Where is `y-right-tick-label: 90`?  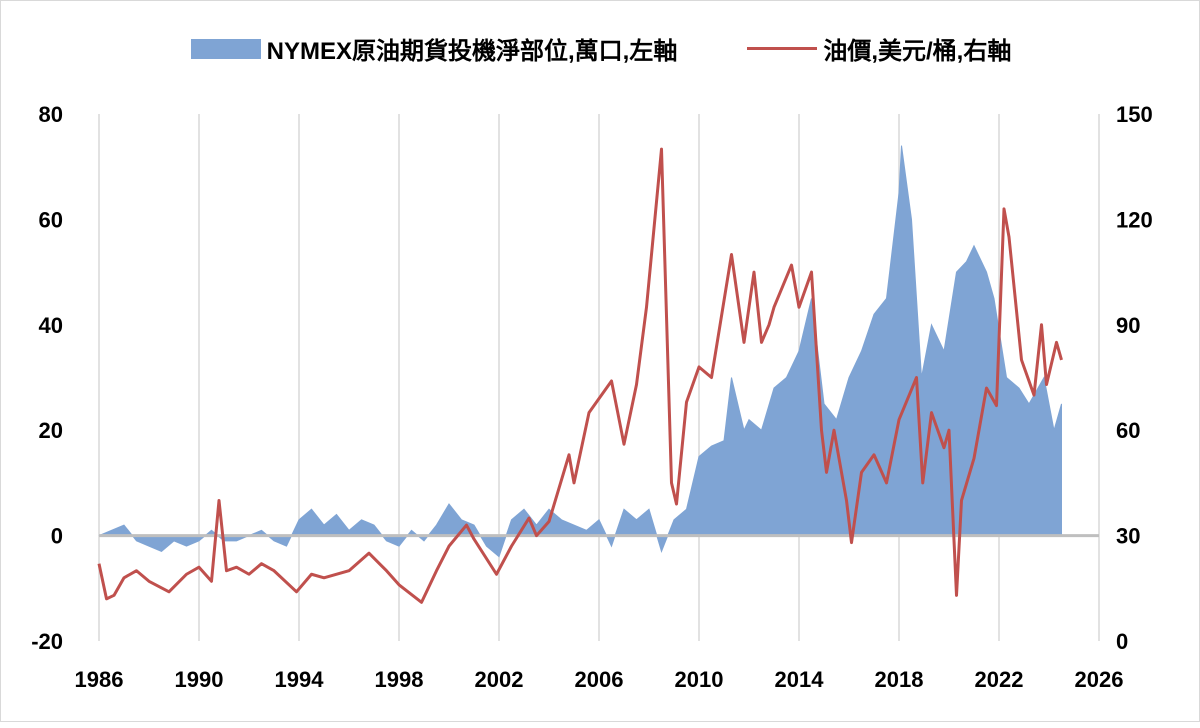 y-right-tick-label: 90 is located at coordinates (1128, 325).